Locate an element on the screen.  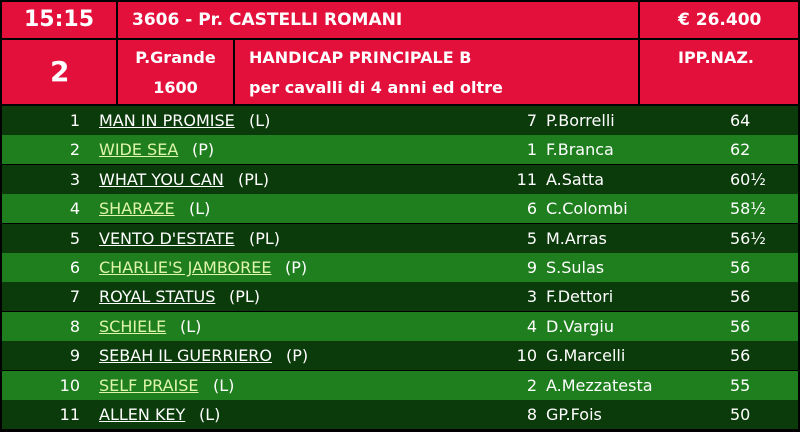
jockey: D.Vargiu is located at coordinates (580, 326).